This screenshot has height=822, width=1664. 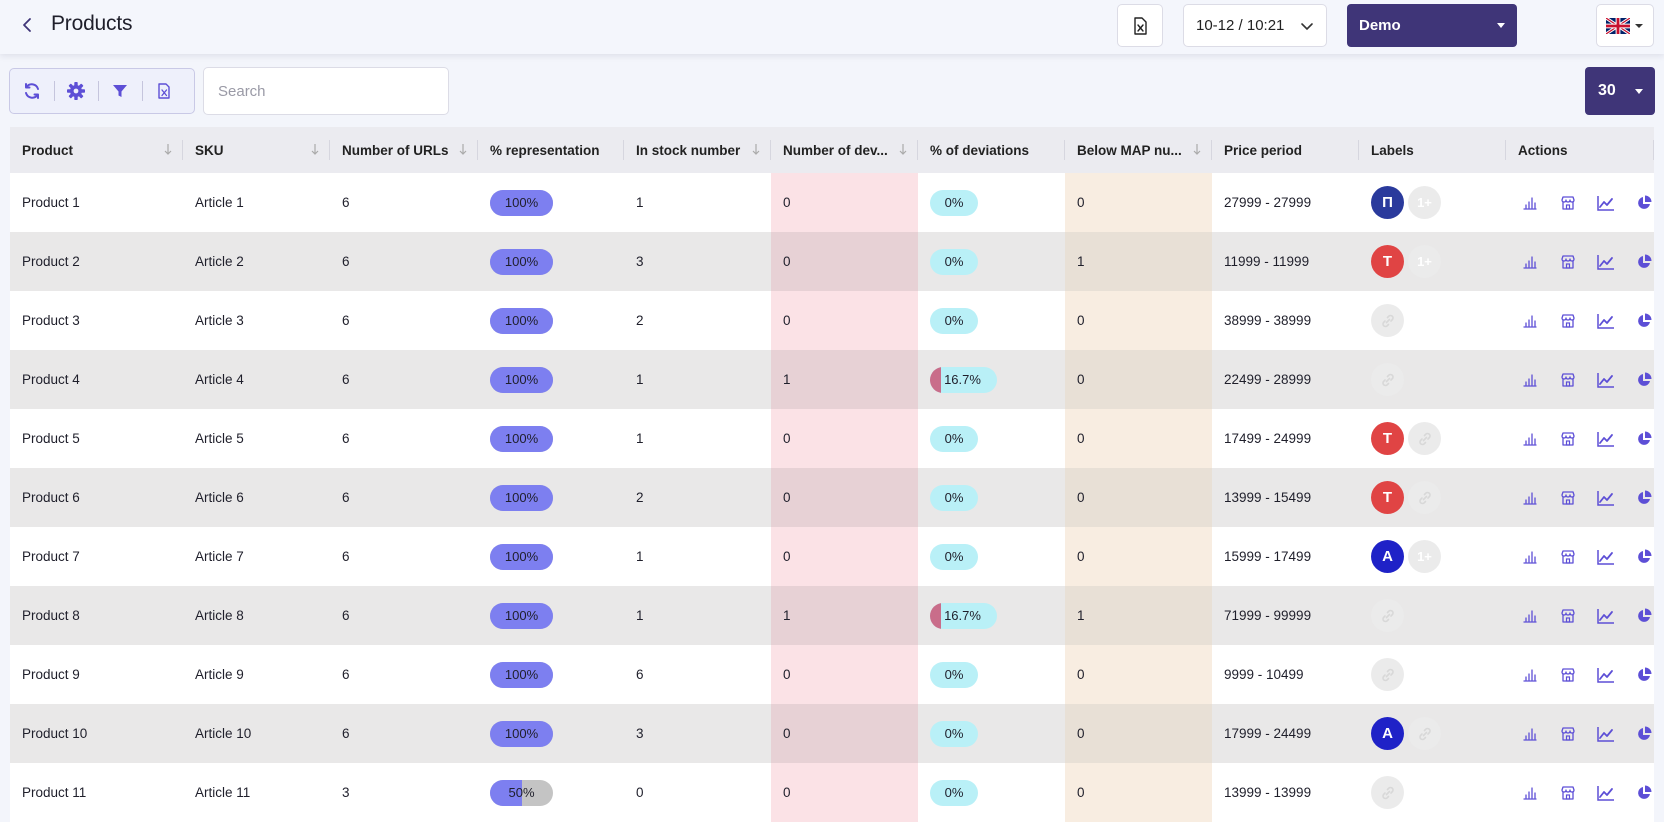 What do you see at coordinates (1285, 150) in the screenshot?
I see `column-header-price-period: Price period` at bounding box center [1285, 150].